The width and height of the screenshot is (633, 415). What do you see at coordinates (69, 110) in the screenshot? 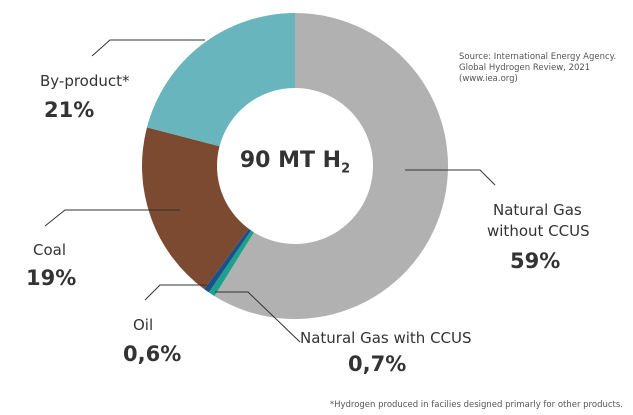
I see `value-by-product: 21%` at bounding box center [69, 110].